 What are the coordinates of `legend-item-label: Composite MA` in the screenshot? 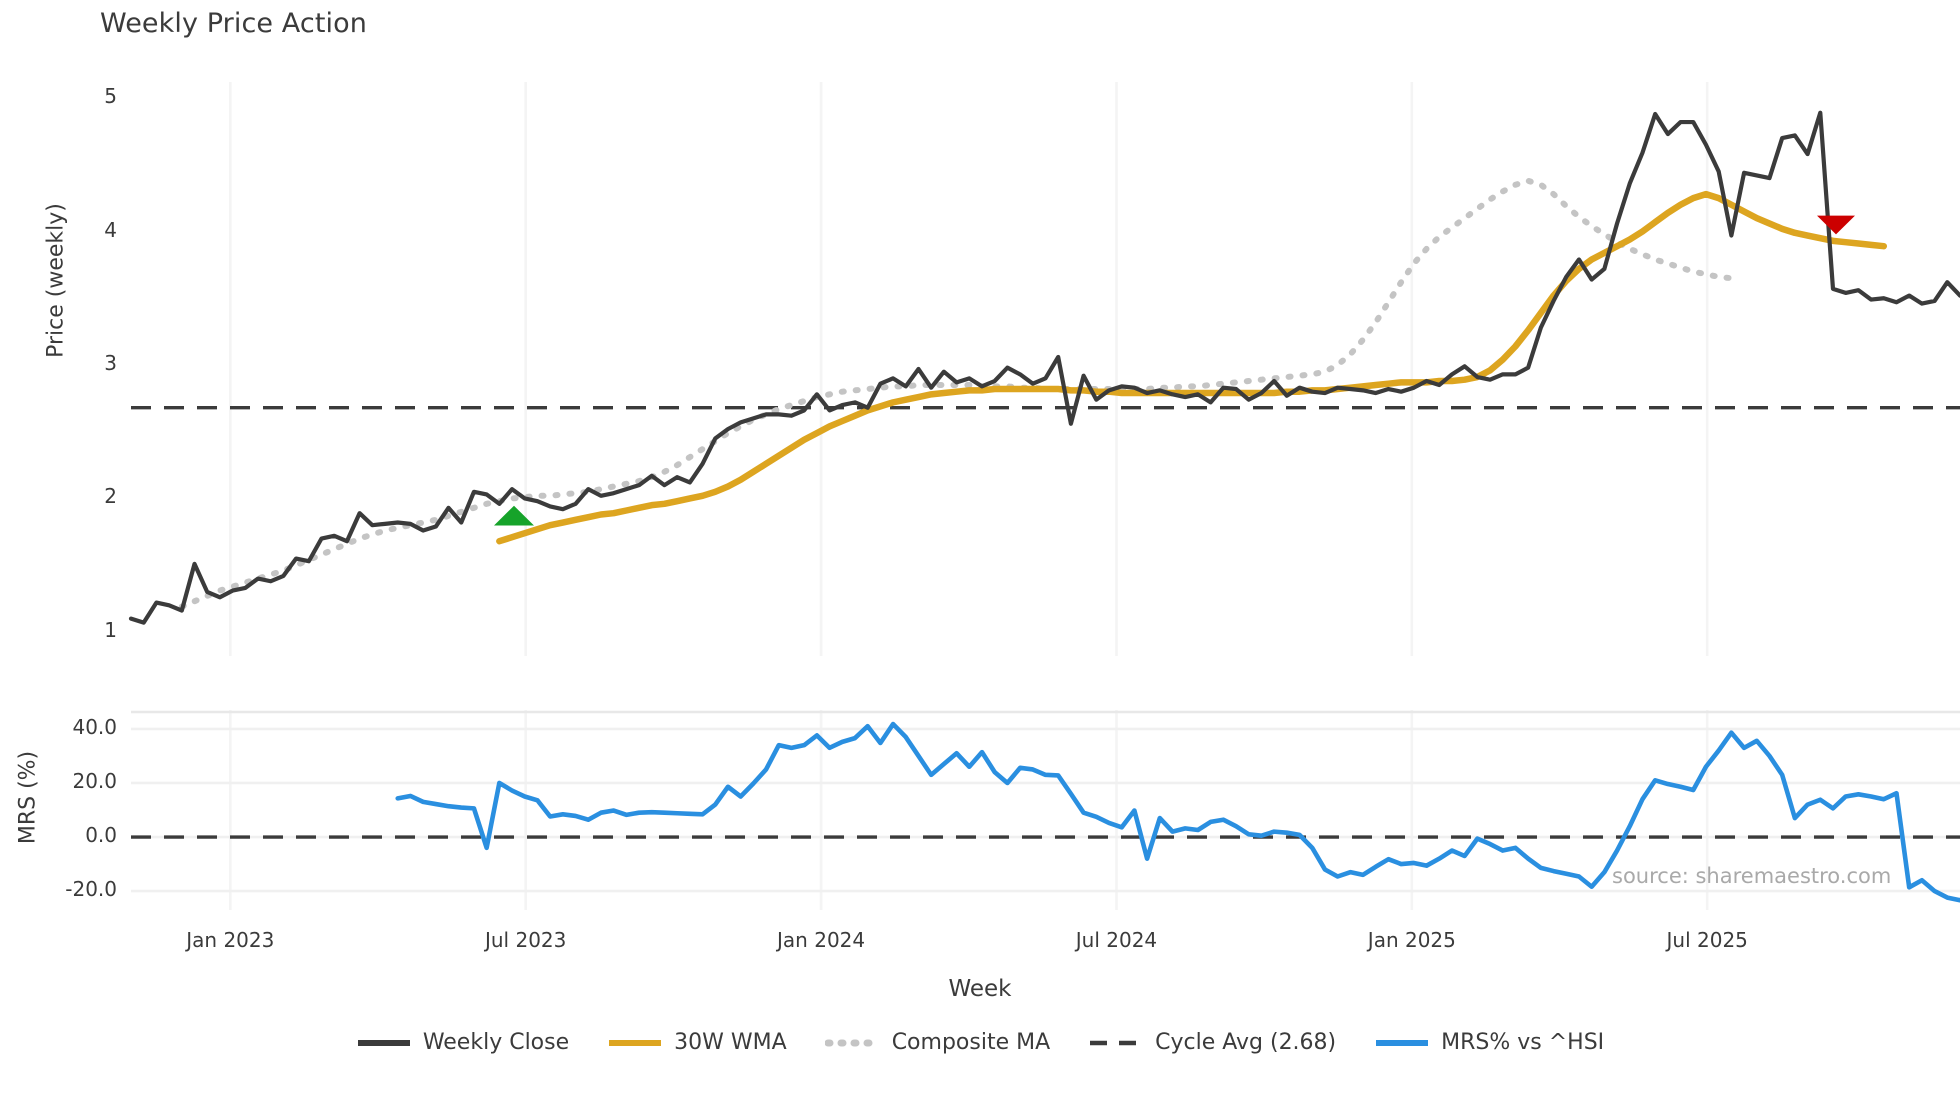 It's located at (971, 1042).